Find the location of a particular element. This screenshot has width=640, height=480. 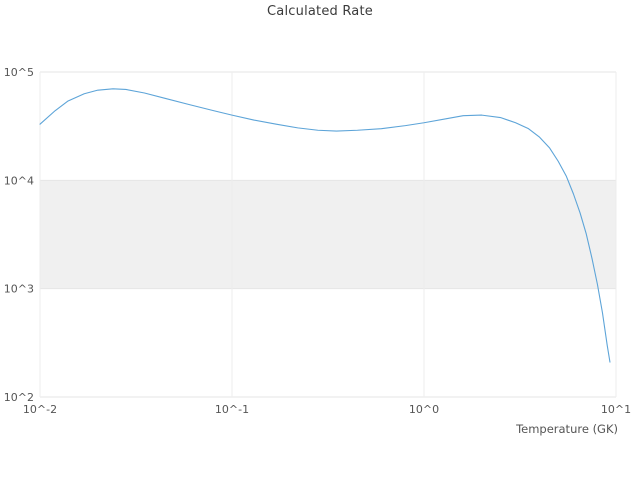

chart-title: Calculated Rate is located at coordinates (320, 11).